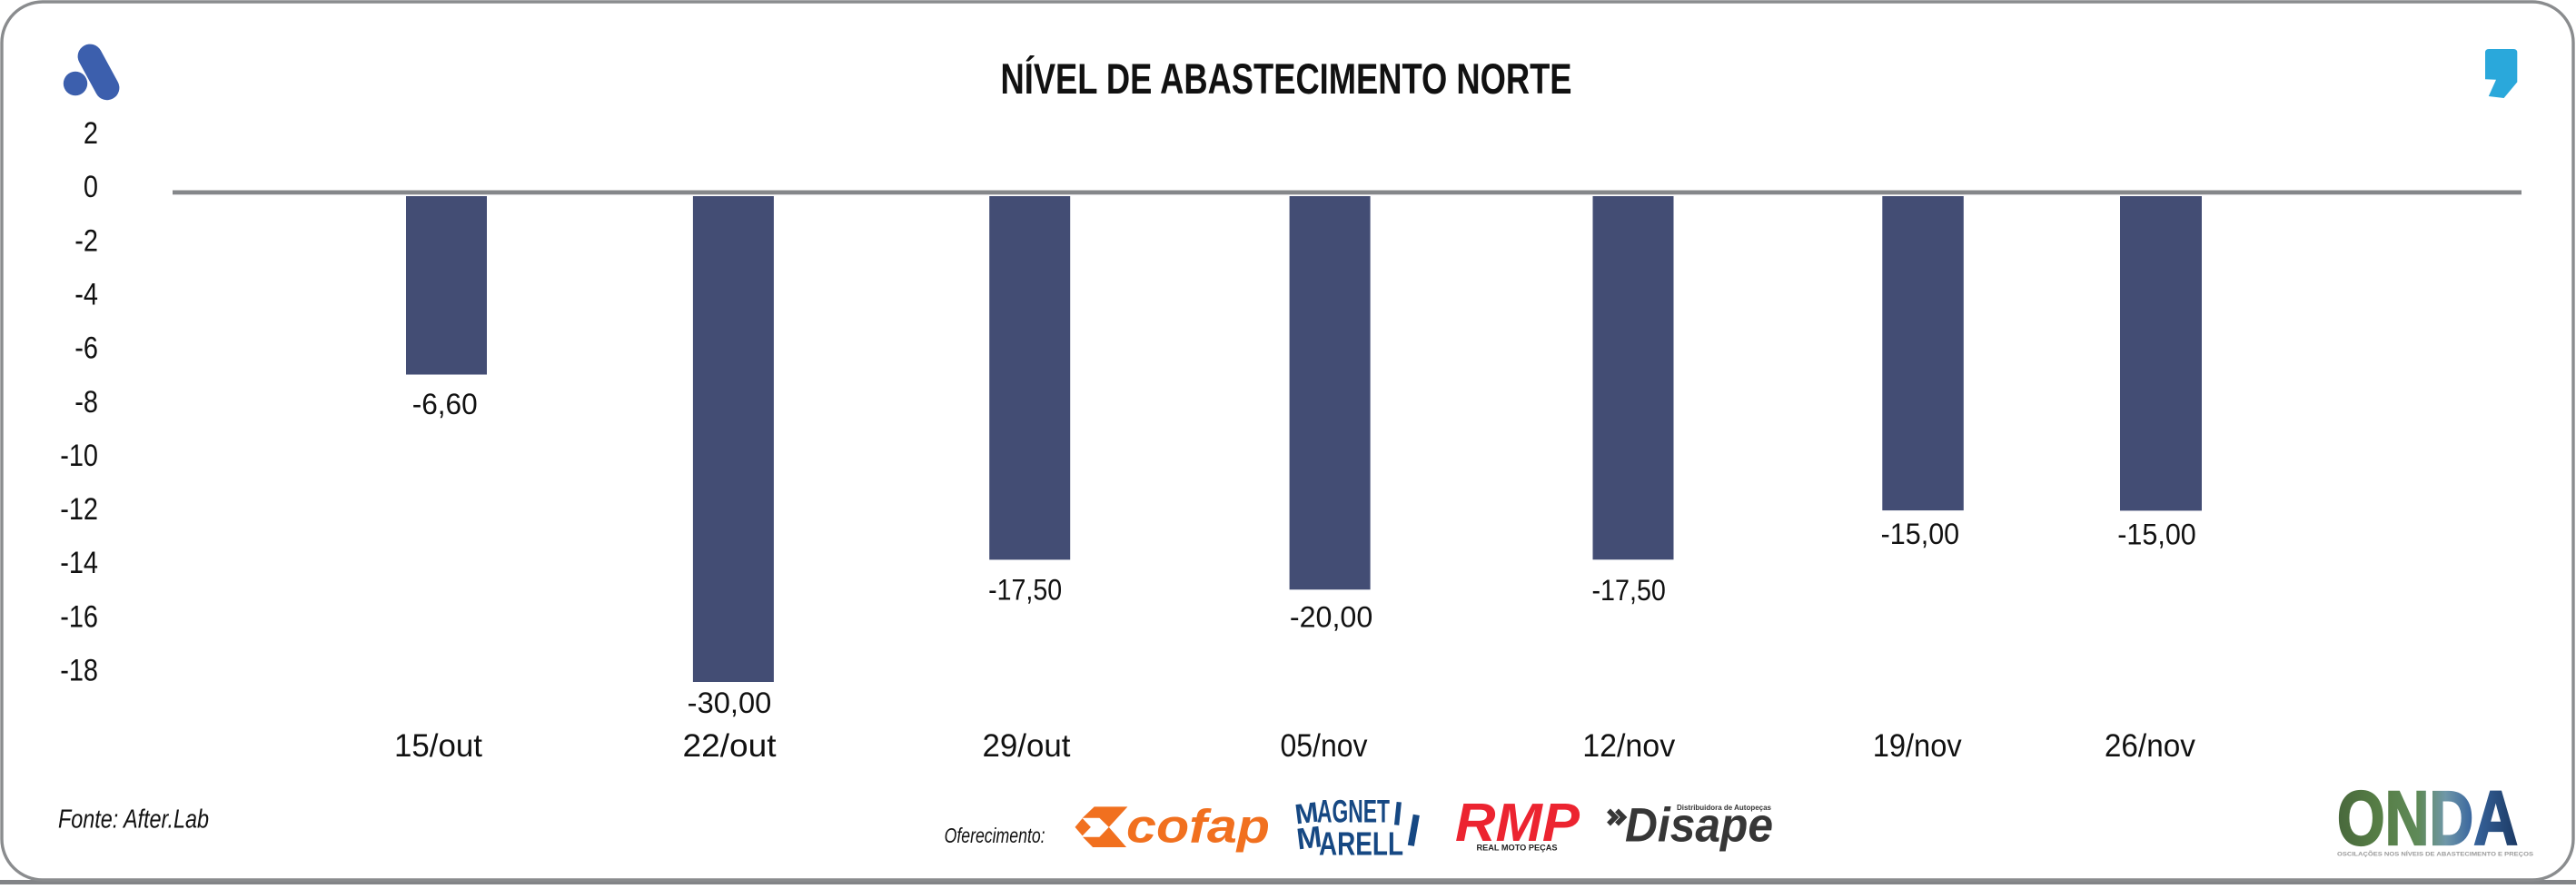 The height and width of the screenshot is (889, 2576). Describe the element at coordinates (1361, 844) in the screenshot. I see `svg-text: ARELL` at that location.